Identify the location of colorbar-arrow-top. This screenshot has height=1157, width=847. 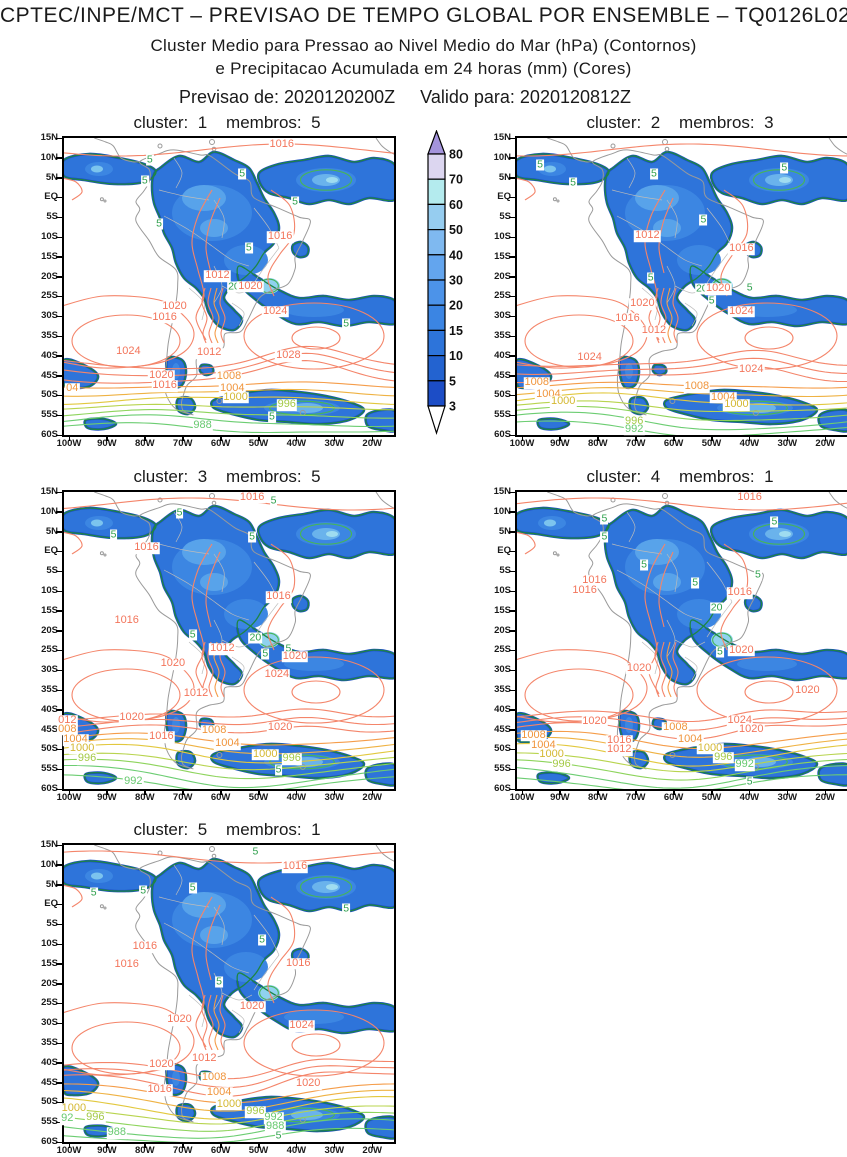
(436, 142).